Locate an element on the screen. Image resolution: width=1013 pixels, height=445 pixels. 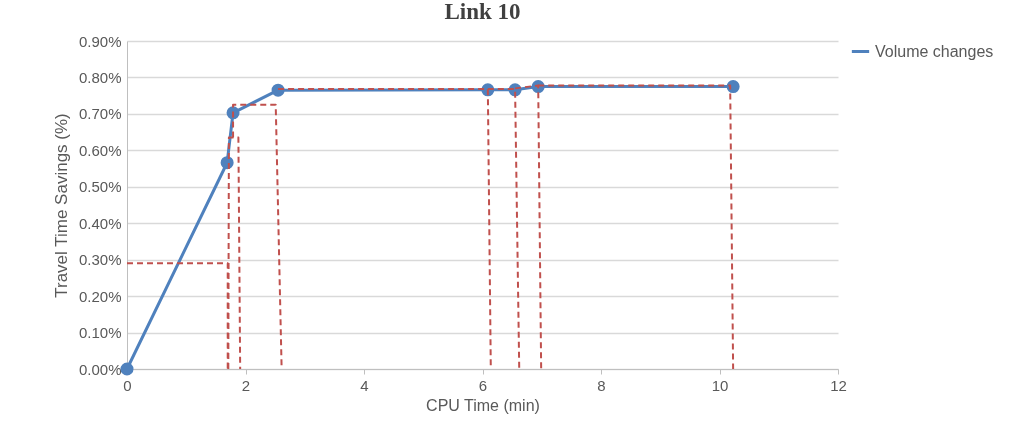
x-tick-label: 6 is located at coordinates (483, 385).